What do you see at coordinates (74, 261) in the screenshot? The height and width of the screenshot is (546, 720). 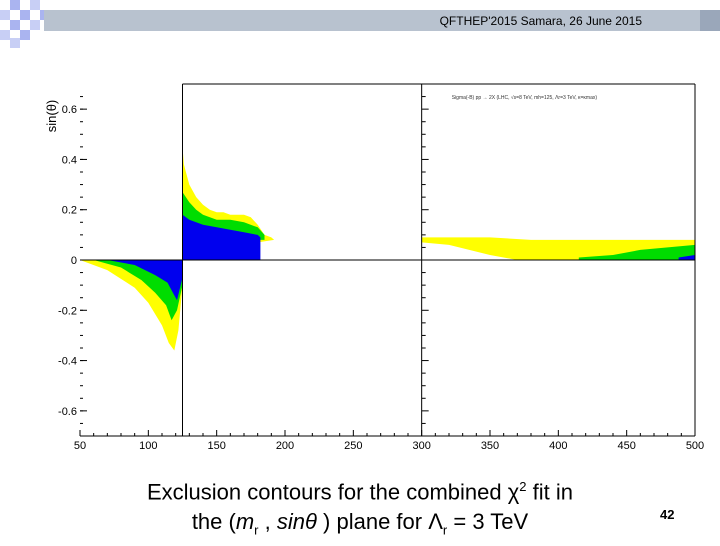 I see `y-tick-label: 0` at bounding box center [74, 261].